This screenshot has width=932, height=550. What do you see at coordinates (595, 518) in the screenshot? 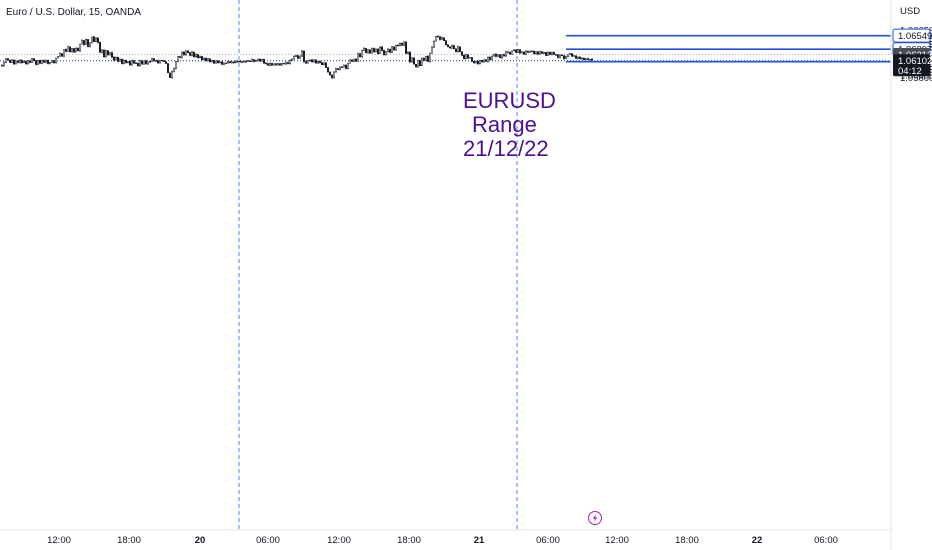
I see `lightning-icon` at bounding box center [595, 518].